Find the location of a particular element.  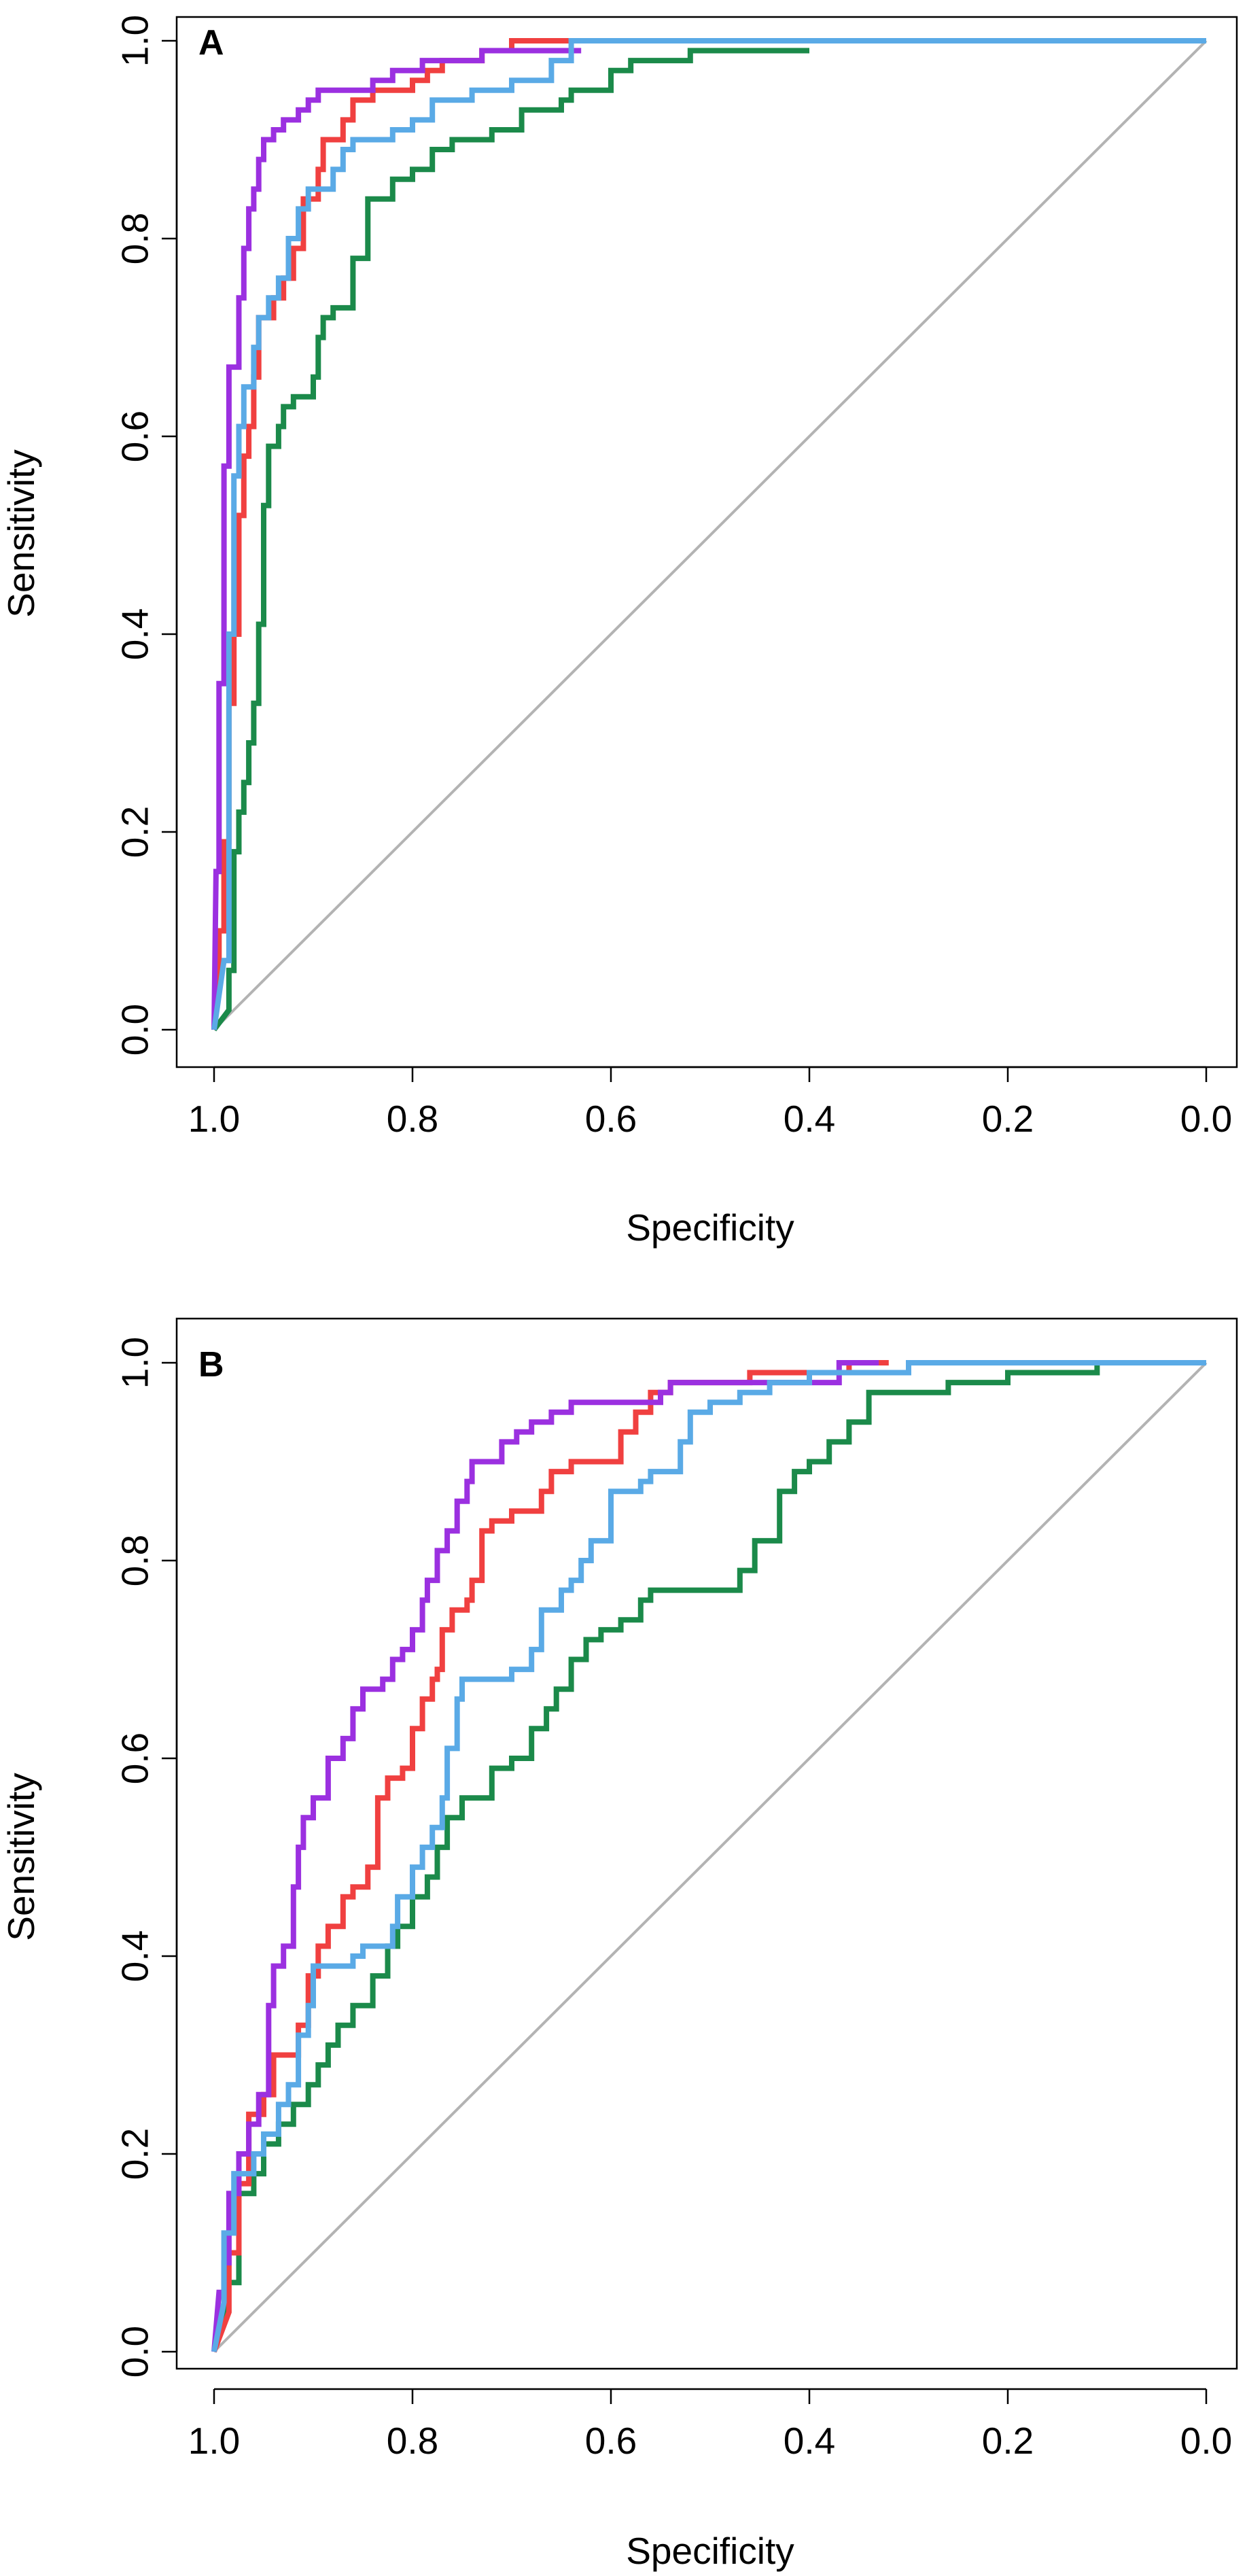

series-line-purple is located at coordinates (396, 539).